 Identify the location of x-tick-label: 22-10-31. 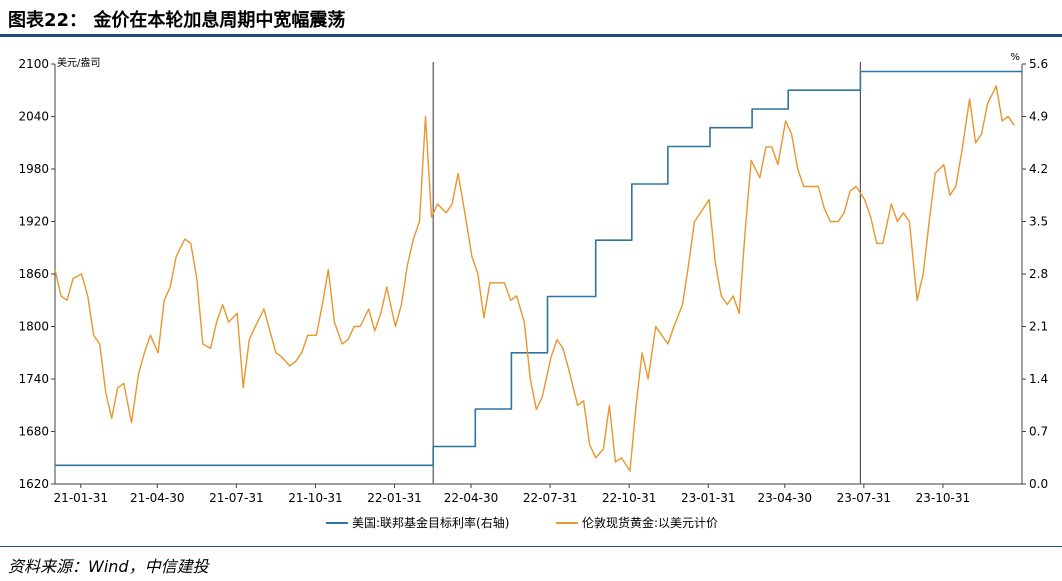
(629, 498).